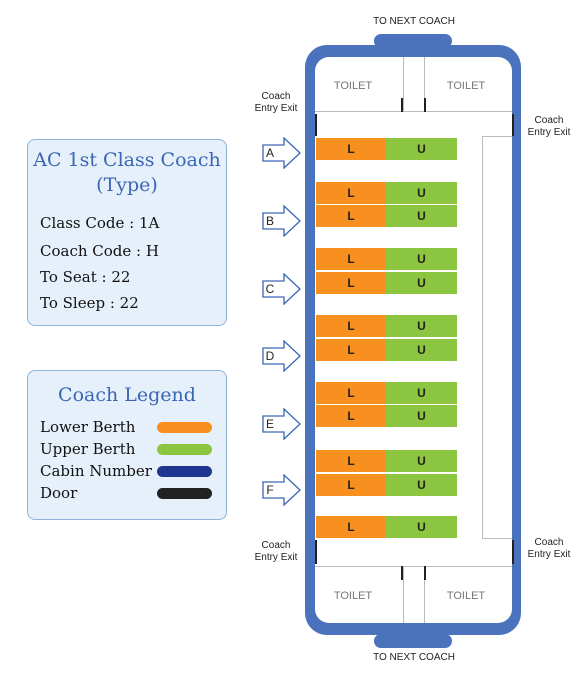  I want to click on toilet-bottom-right: TOILET, so click(466, 596).